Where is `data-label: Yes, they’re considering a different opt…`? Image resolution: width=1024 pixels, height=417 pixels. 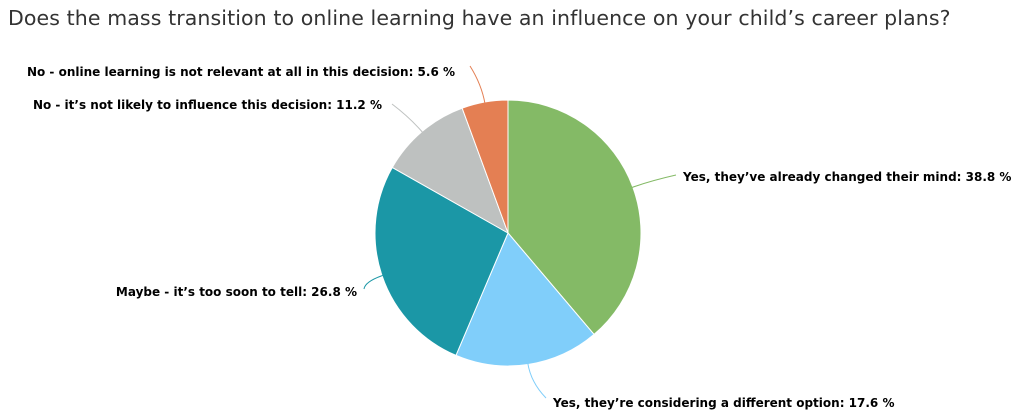 data-label: Yes, they’re considering a different opt… is located at coordinates (723, 403).